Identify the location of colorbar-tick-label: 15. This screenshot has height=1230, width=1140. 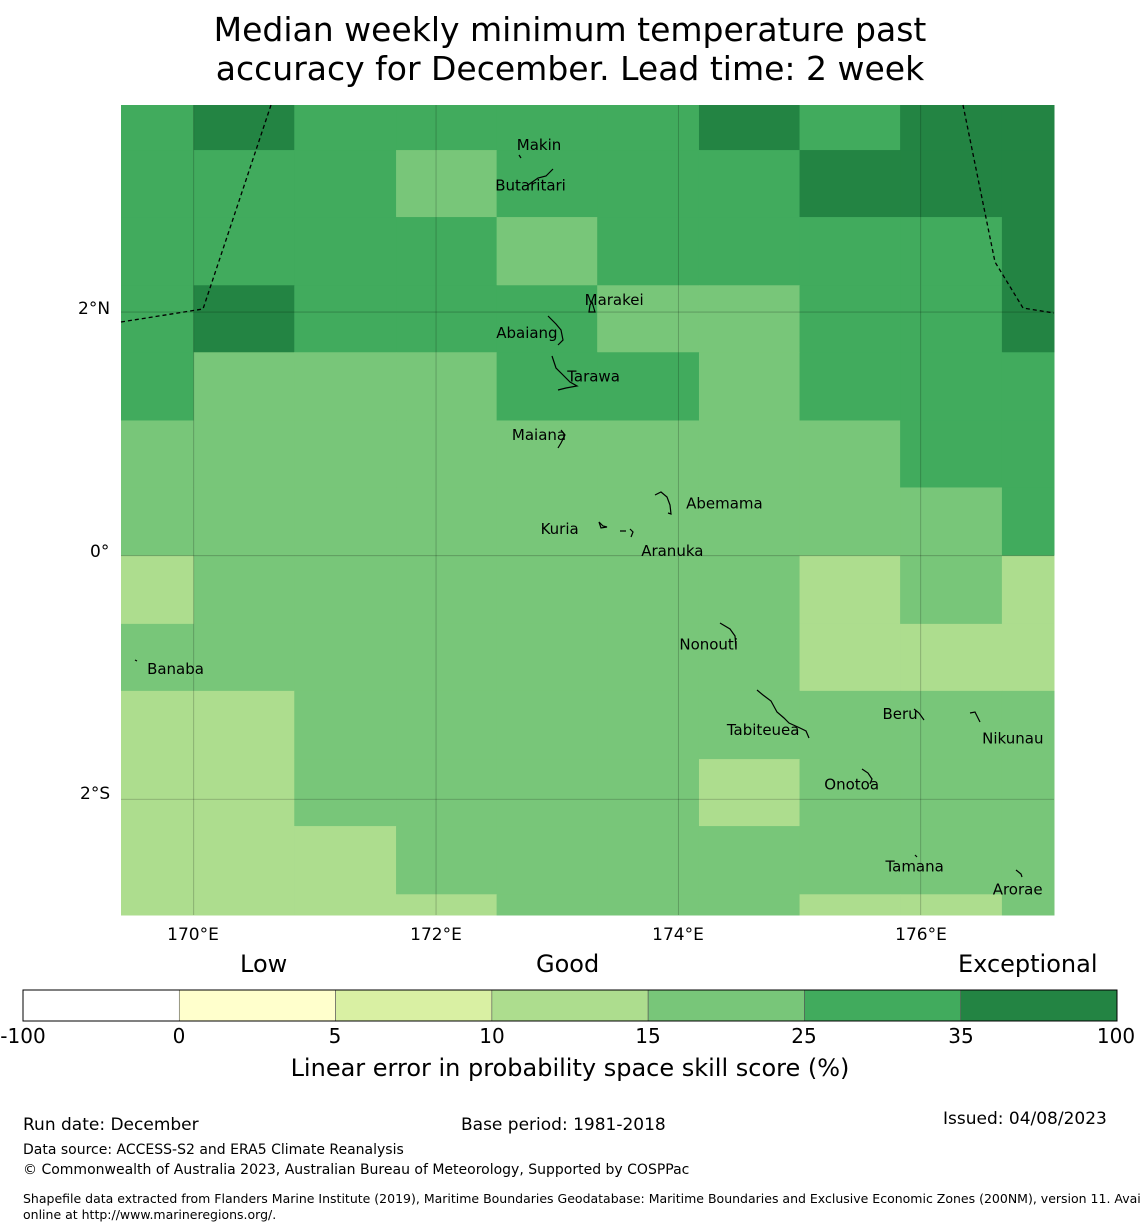
(648, 1036).